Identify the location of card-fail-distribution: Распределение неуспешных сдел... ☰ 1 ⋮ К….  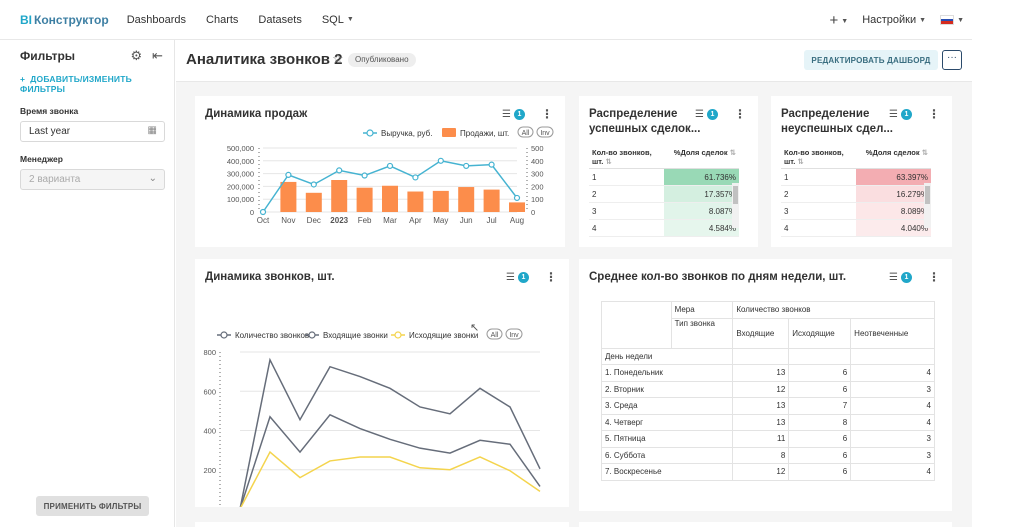
(861, 171).